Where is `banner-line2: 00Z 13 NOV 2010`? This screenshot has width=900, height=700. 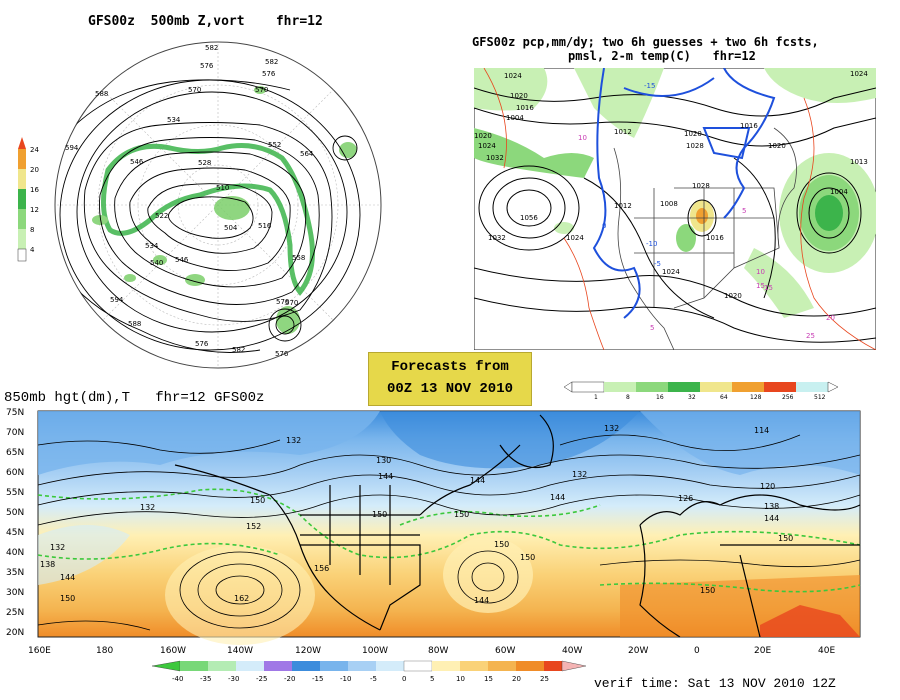 banner-line2: 00Z 13 NOV 2010 is located at coordinates (450, 389).